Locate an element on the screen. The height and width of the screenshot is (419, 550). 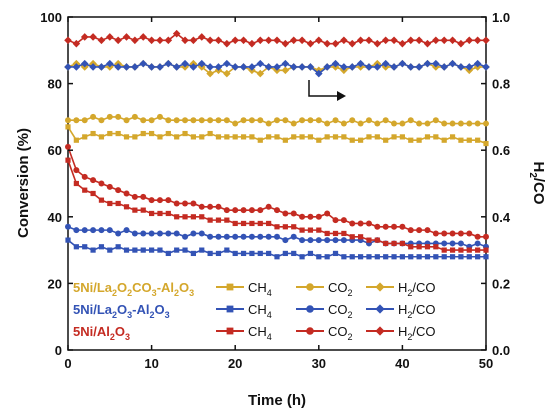
y2-tick-label: 0.2 is located at coordinates (501, 283).